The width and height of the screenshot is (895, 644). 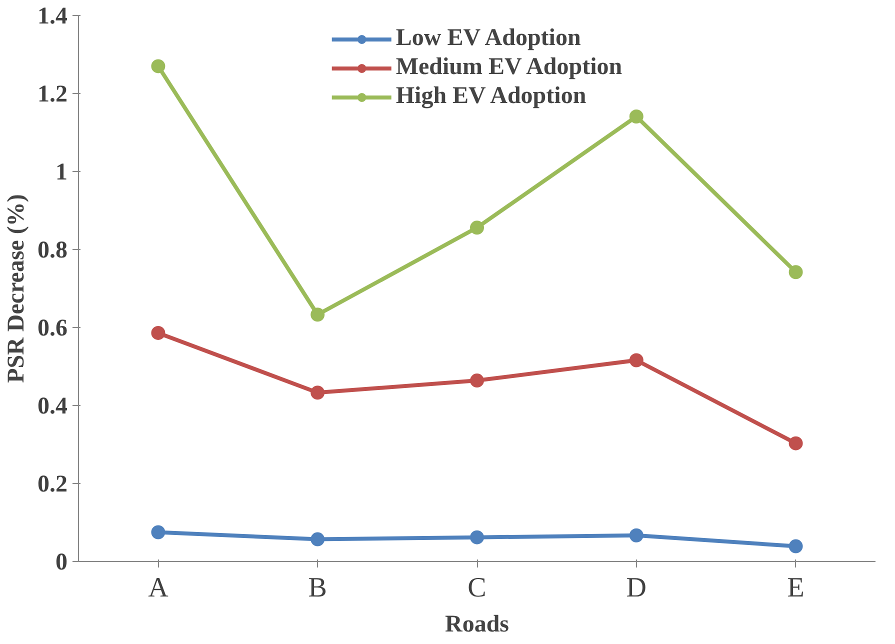 What do you see at coordinates (62, 563) in the screenshot?
I see `y-tick-label: 0` at bounding box center [62, 563].